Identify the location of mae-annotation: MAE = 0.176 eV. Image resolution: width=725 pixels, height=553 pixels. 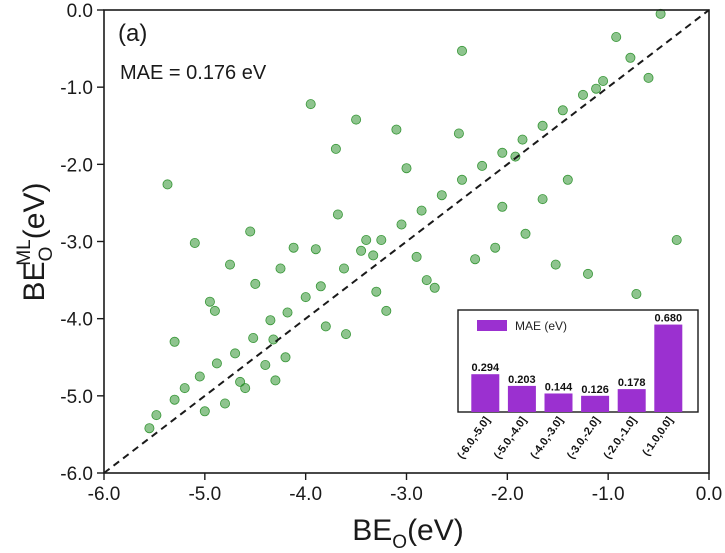
(193, 73).